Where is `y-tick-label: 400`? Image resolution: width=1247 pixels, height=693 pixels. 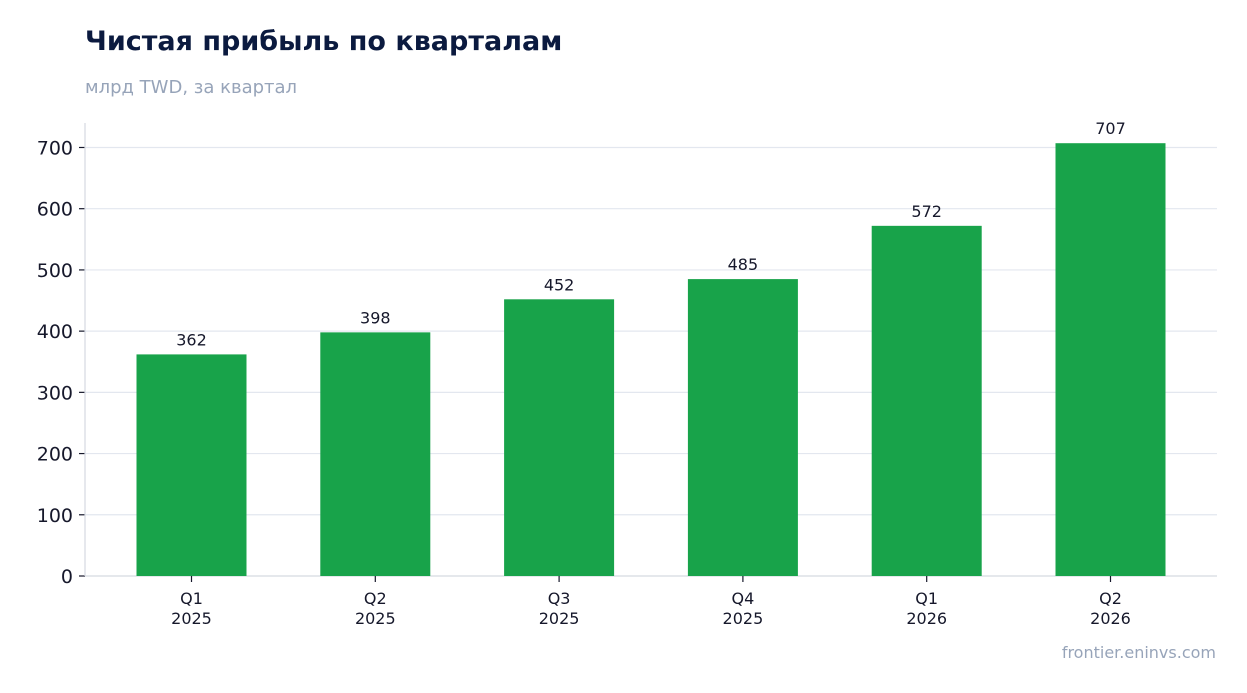
y-tick-label: 400 is located at coordinates (55, 332).